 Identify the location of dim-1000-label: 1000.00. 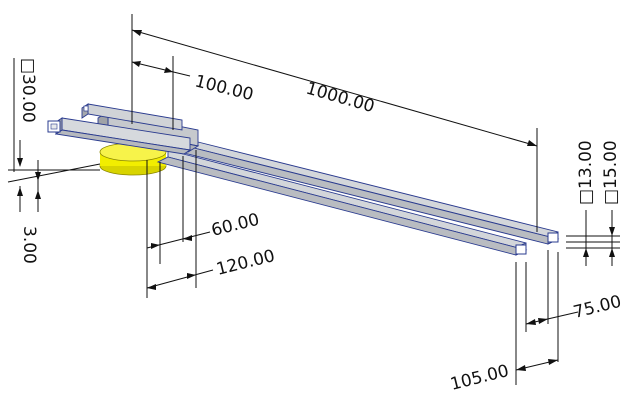
(340, 98).